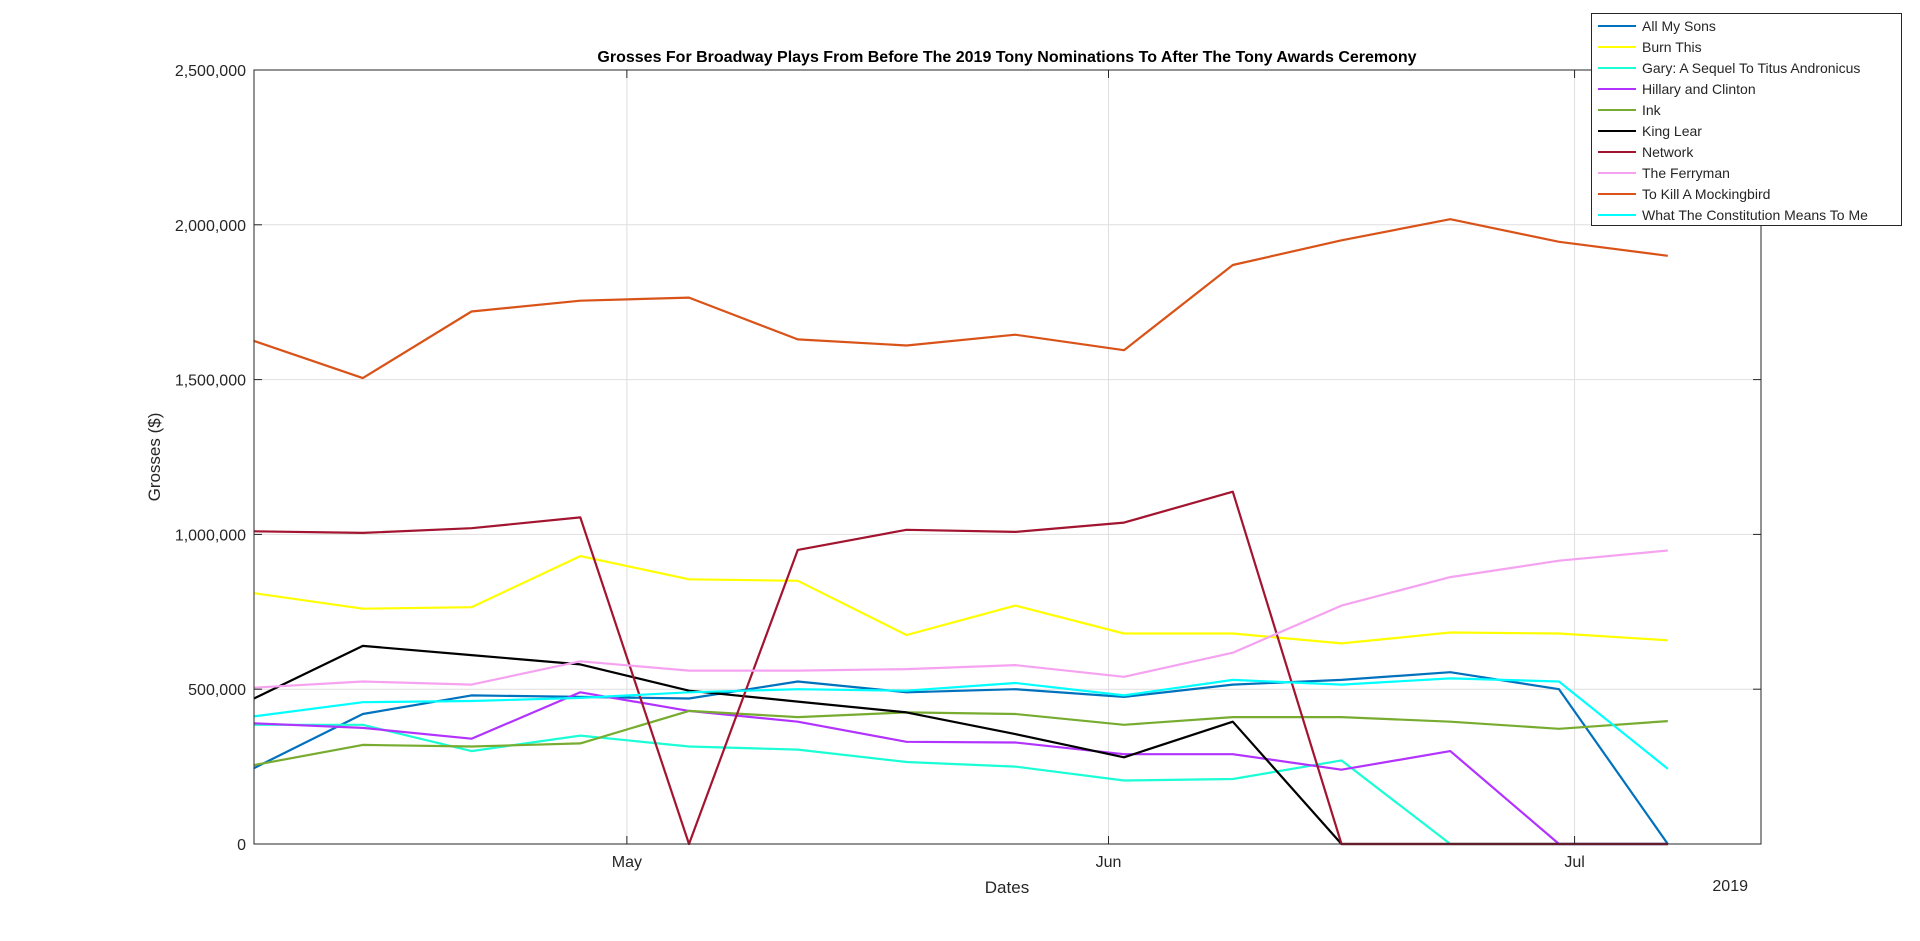  Describe the element at coordinates (627, 862) in the screenshot. I see `x-tick-label: May` at that location.